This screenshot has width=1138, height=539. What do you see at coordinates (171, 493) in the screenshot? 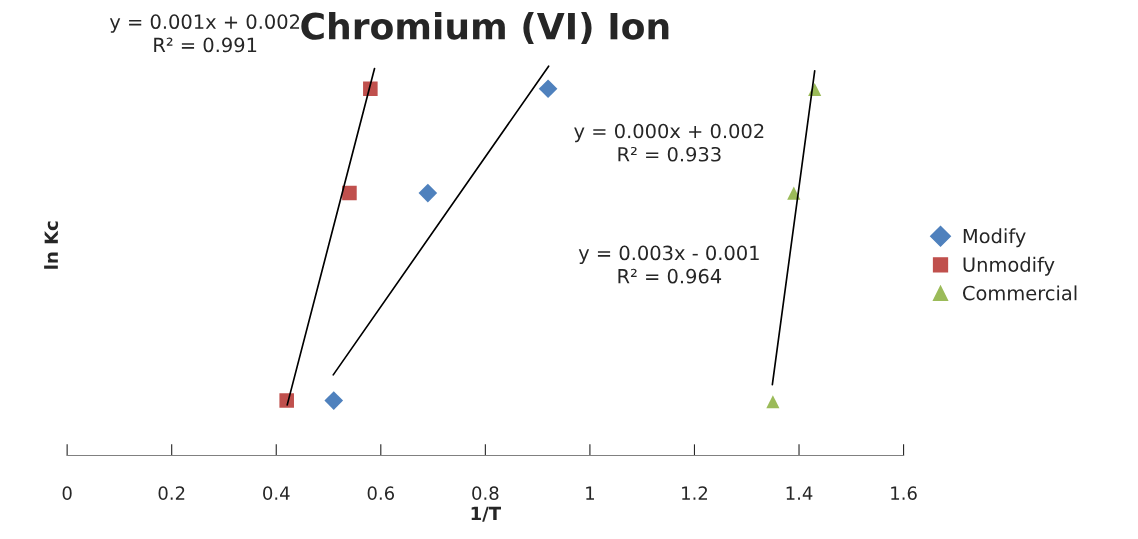
I see `x-tick-label: 0.2` at bounding box center [171, 493].